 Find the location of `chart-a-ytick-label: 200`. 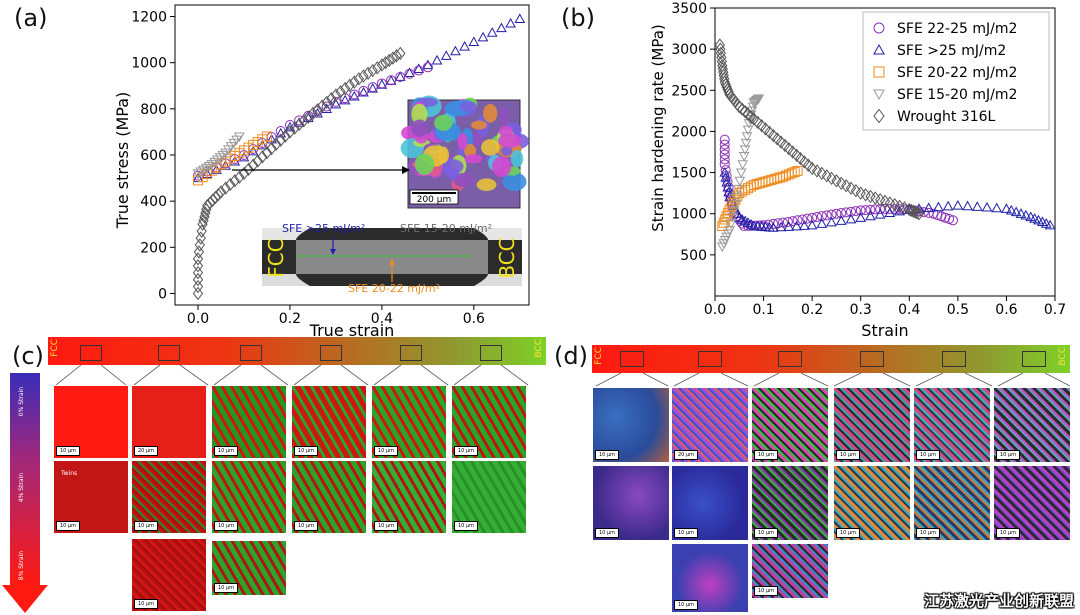

chart-a-ytick-label: 200 is located at coordinates (153, 248).